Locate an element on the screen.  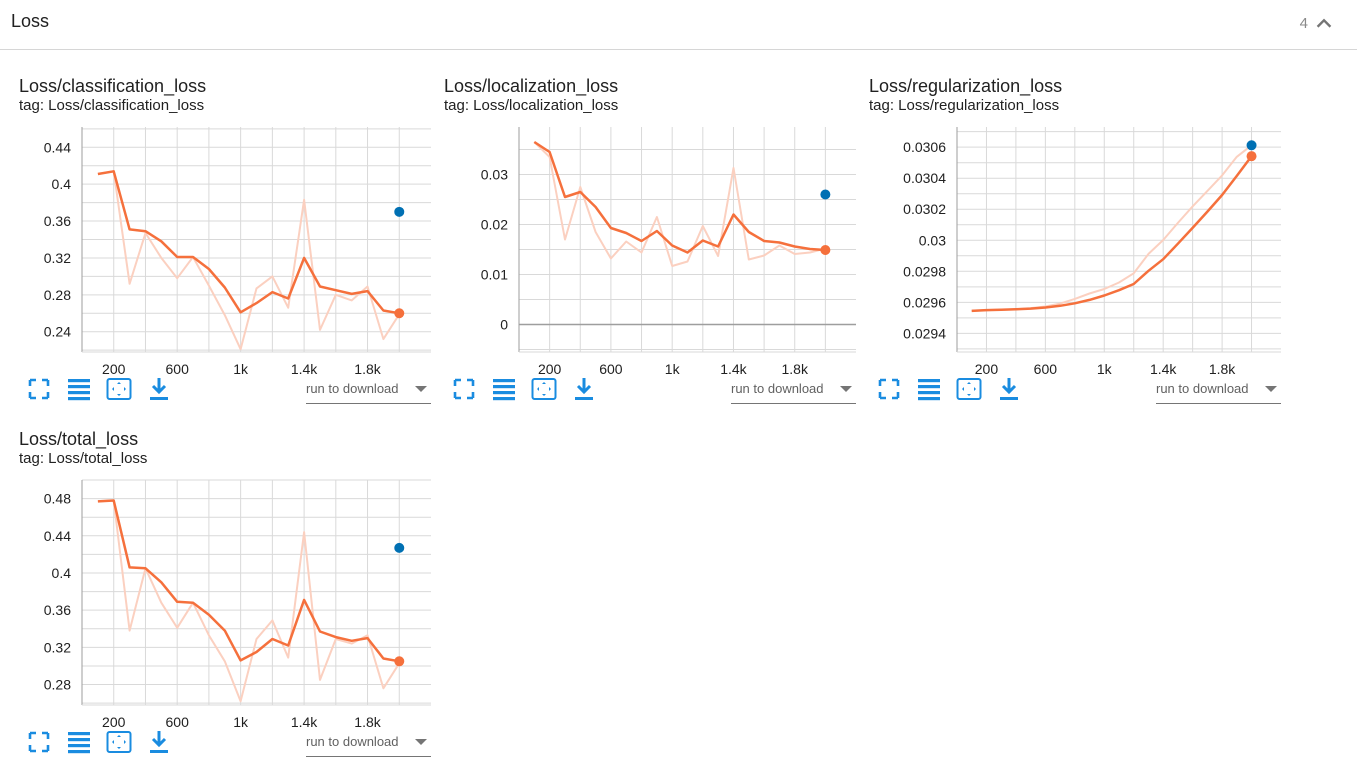
chart-card-regularization-loss: Loss/regularization_loss tag is located at coordinates (1079, 246).